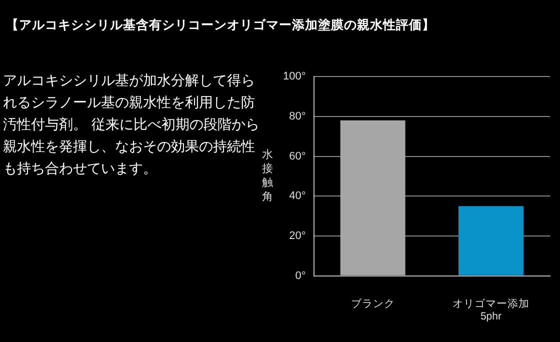  I want to click on y-tick-label: 0°, so click(300, 276).